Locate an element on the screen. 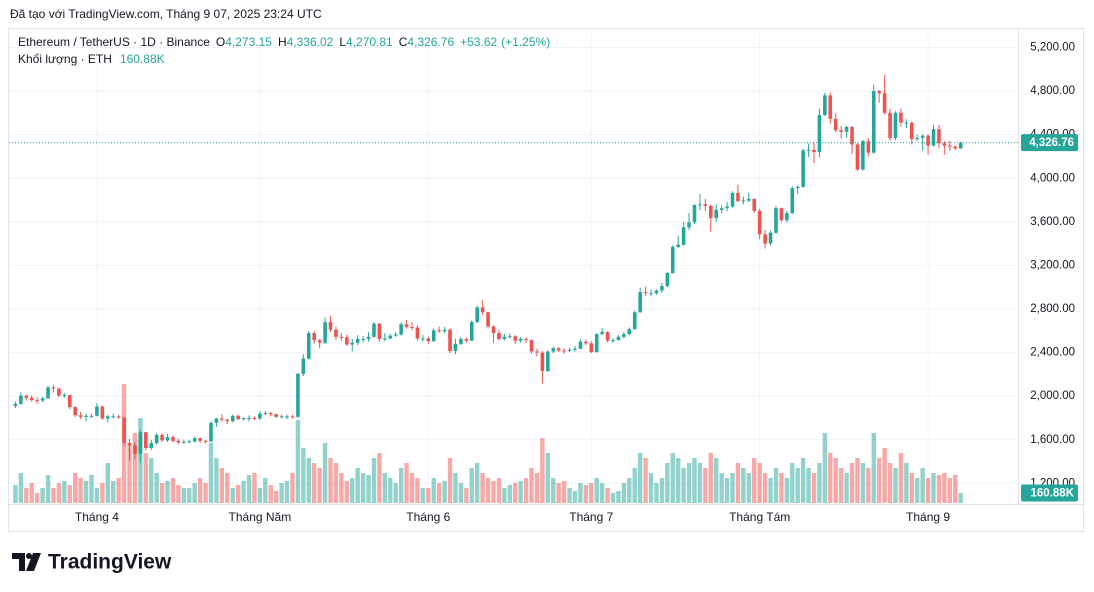 The width and height of the screenshot is (1094, 592). x-tick-label: Tháng 9 is located at coordinates (928, 517).